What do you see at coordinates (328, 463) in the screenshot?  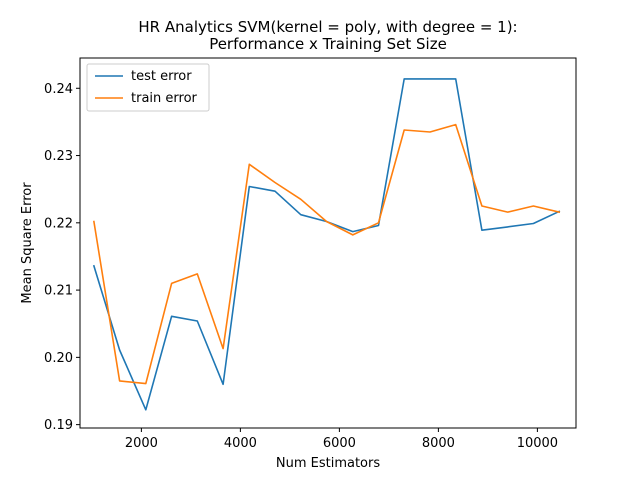 I see `x-axis-label: Num Estimators` at bounding box center [328, 463].